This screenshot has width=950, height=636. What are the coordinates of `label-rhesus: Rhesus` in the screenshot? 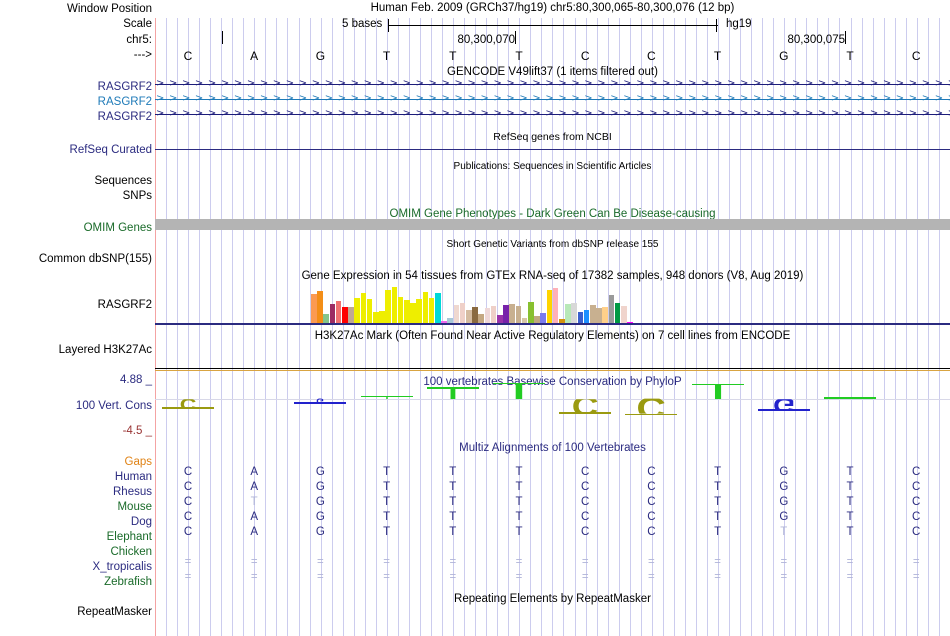 It's located at (132, 492).